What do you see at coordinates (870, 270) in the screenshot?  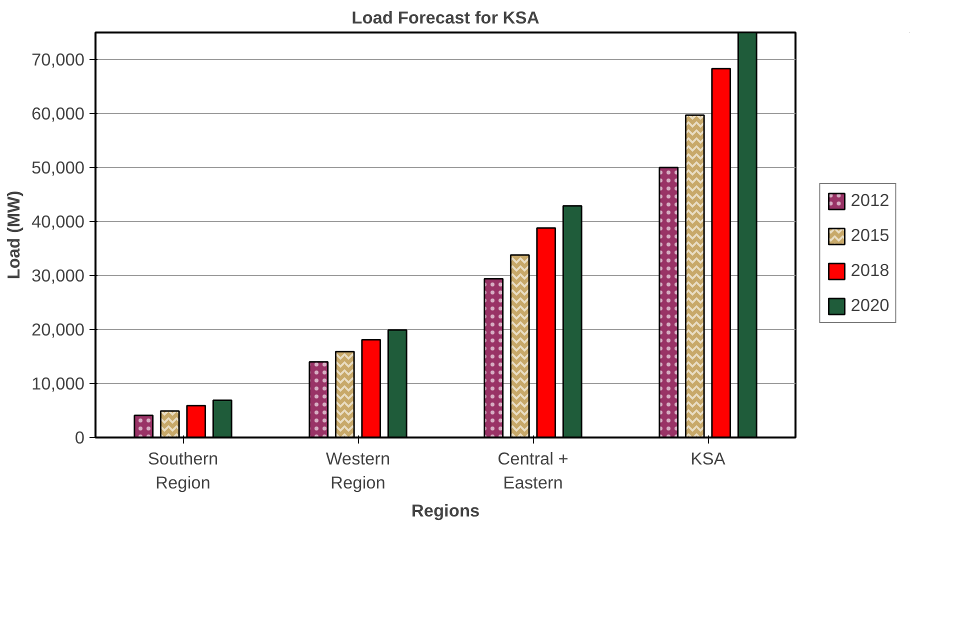 I see `legend-label: 2018` at bounding box center [870, 270].